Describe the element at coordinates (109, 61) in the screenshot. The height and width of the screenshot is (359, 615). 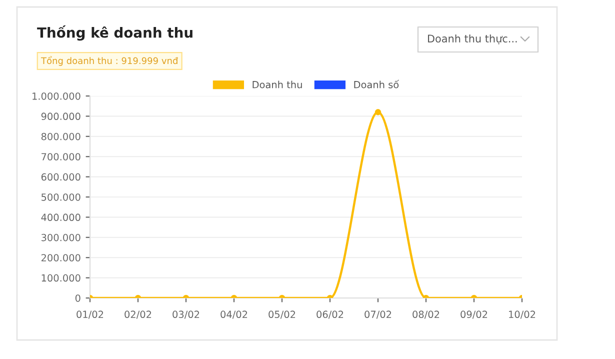
I see `text: Tổng doanh thu : 919.999 vnđ` at that location.